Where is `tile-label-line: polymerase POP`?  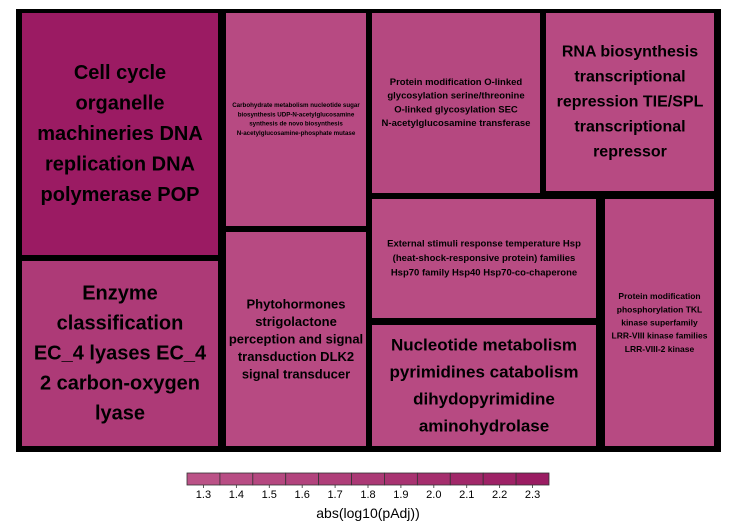 tile-label-line: polymerase POP is located at coordinates (120, 195).